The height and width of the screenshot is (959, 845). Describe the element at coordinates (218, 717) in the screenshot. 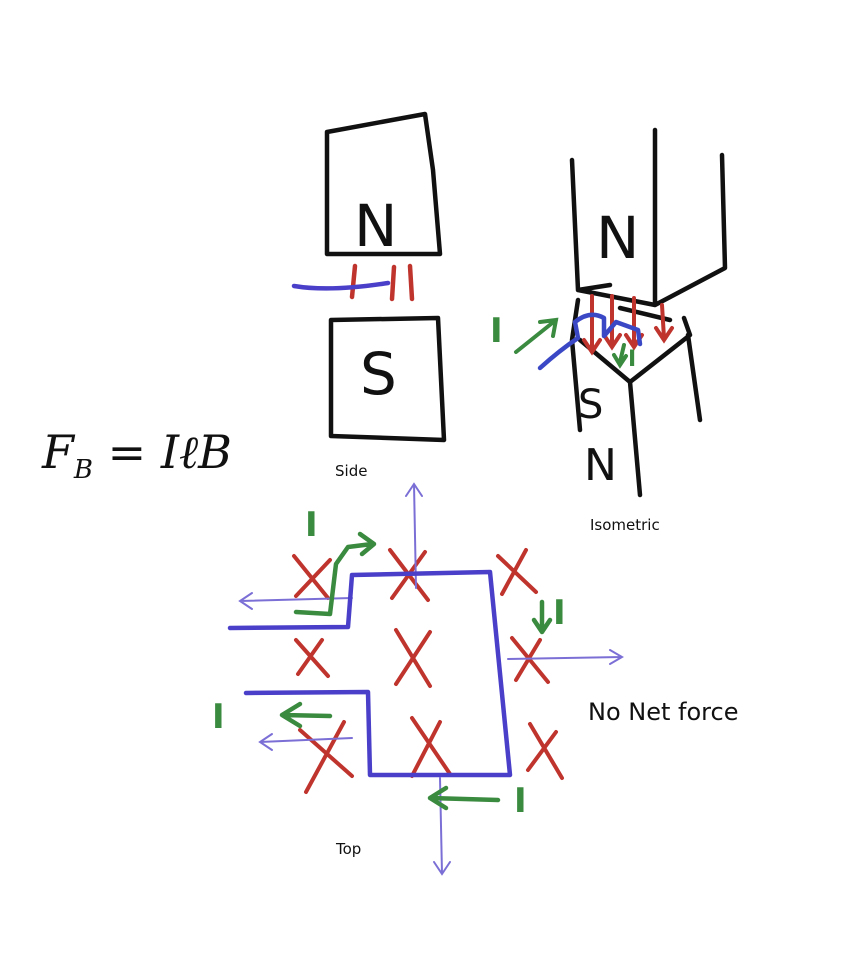

I see `top-current-label-3: I` at that location.